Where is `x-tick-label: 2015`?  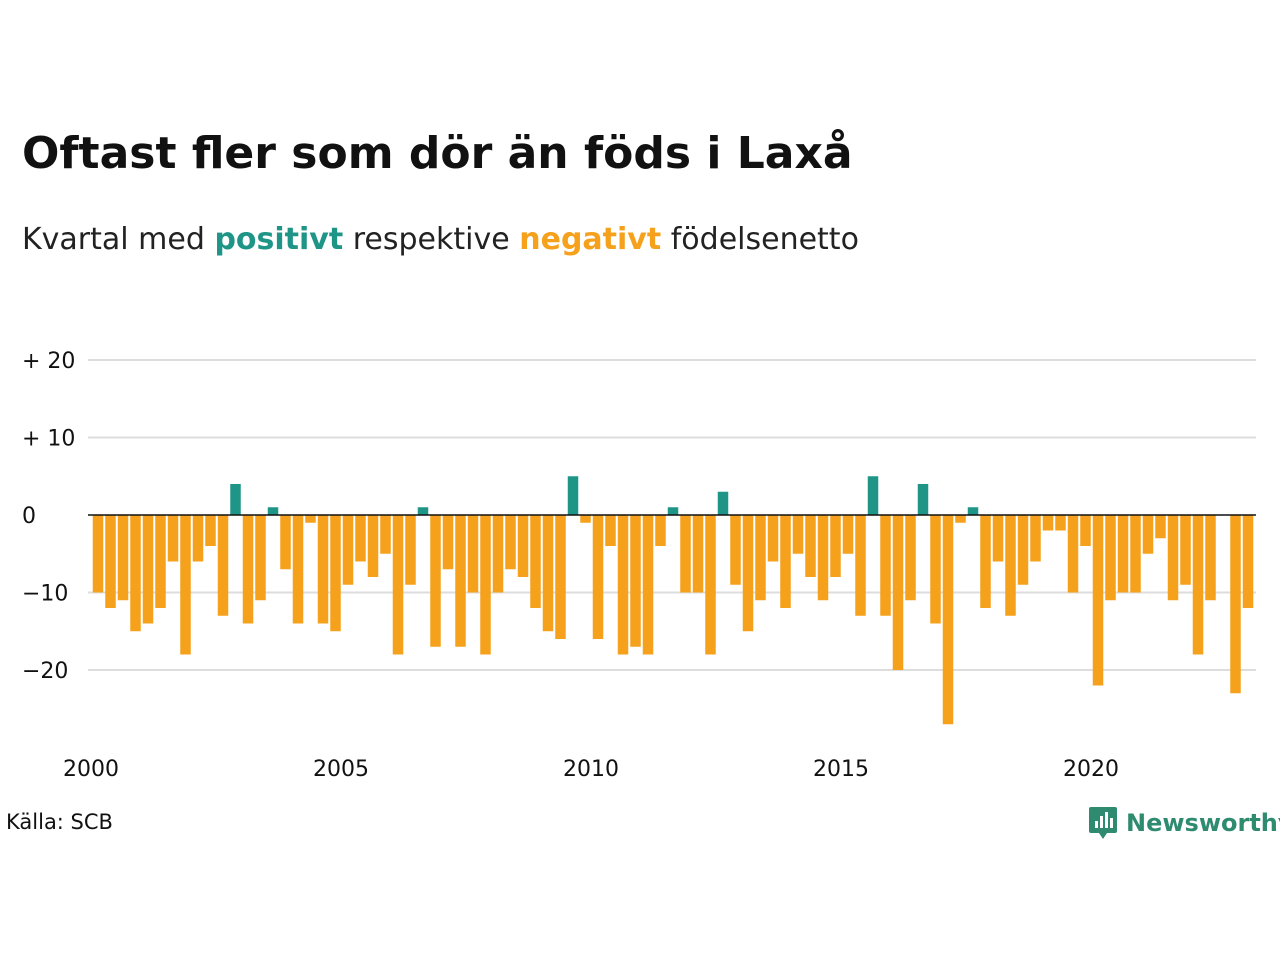 x-tick-label: 2015 is located at coordinates (841, 769).